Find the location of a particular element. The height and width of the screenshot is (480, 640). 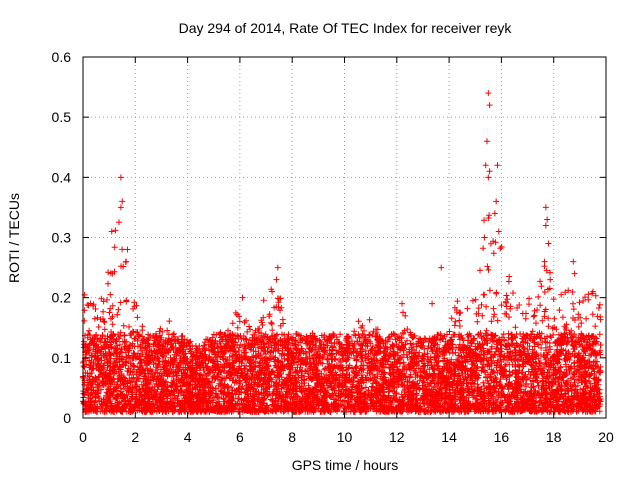

x-tick-label: 10 is located at coordinates (345, 437).